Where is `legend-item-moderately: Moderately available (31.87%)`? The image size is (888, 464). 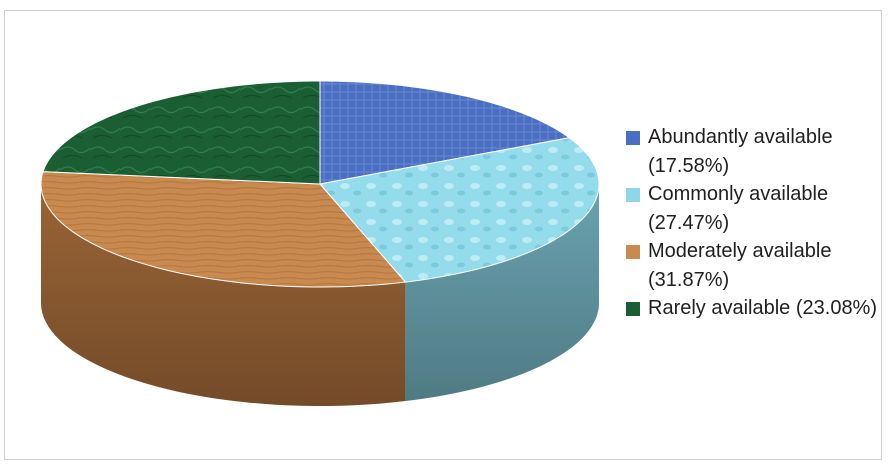
legend-item-moderately: Moderately available (31.87%) is located at coordinates (757, 265).